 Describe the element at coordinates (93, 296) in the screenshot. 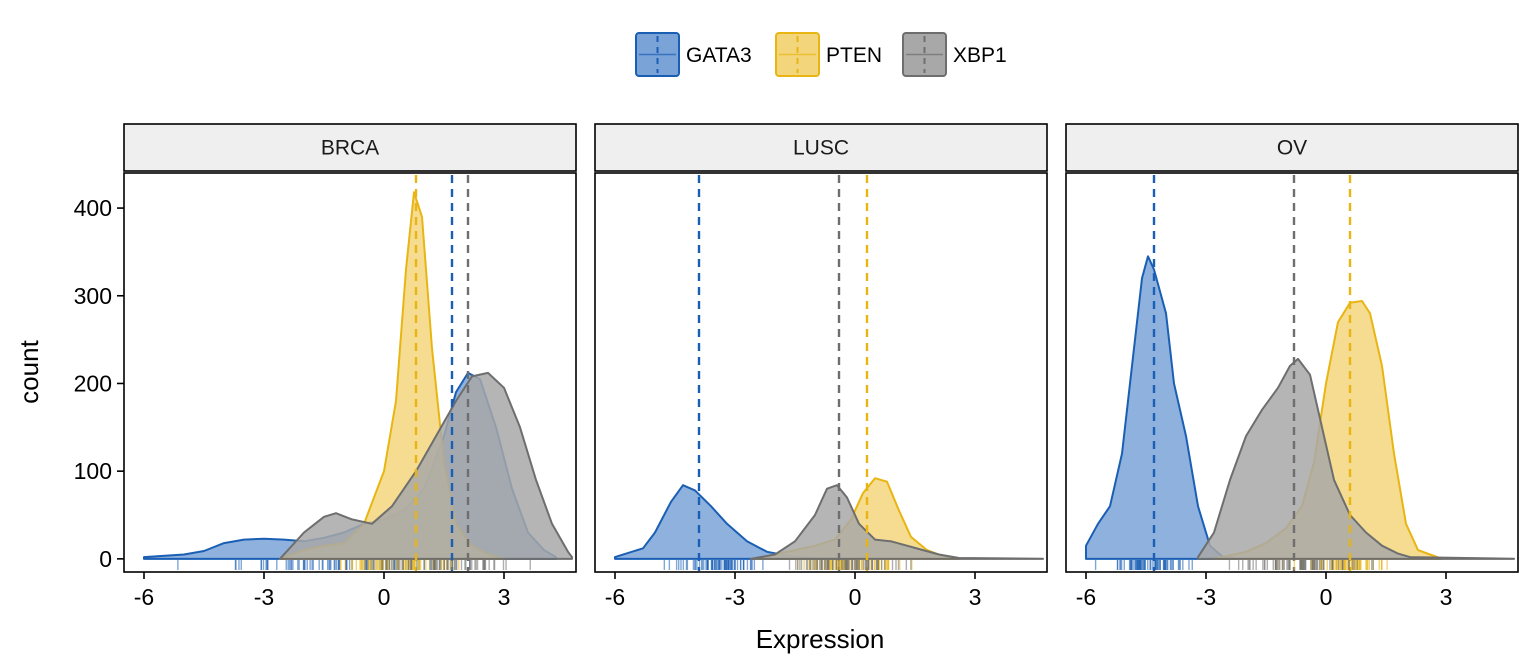

I see `y-tick-label: 300` at that location.